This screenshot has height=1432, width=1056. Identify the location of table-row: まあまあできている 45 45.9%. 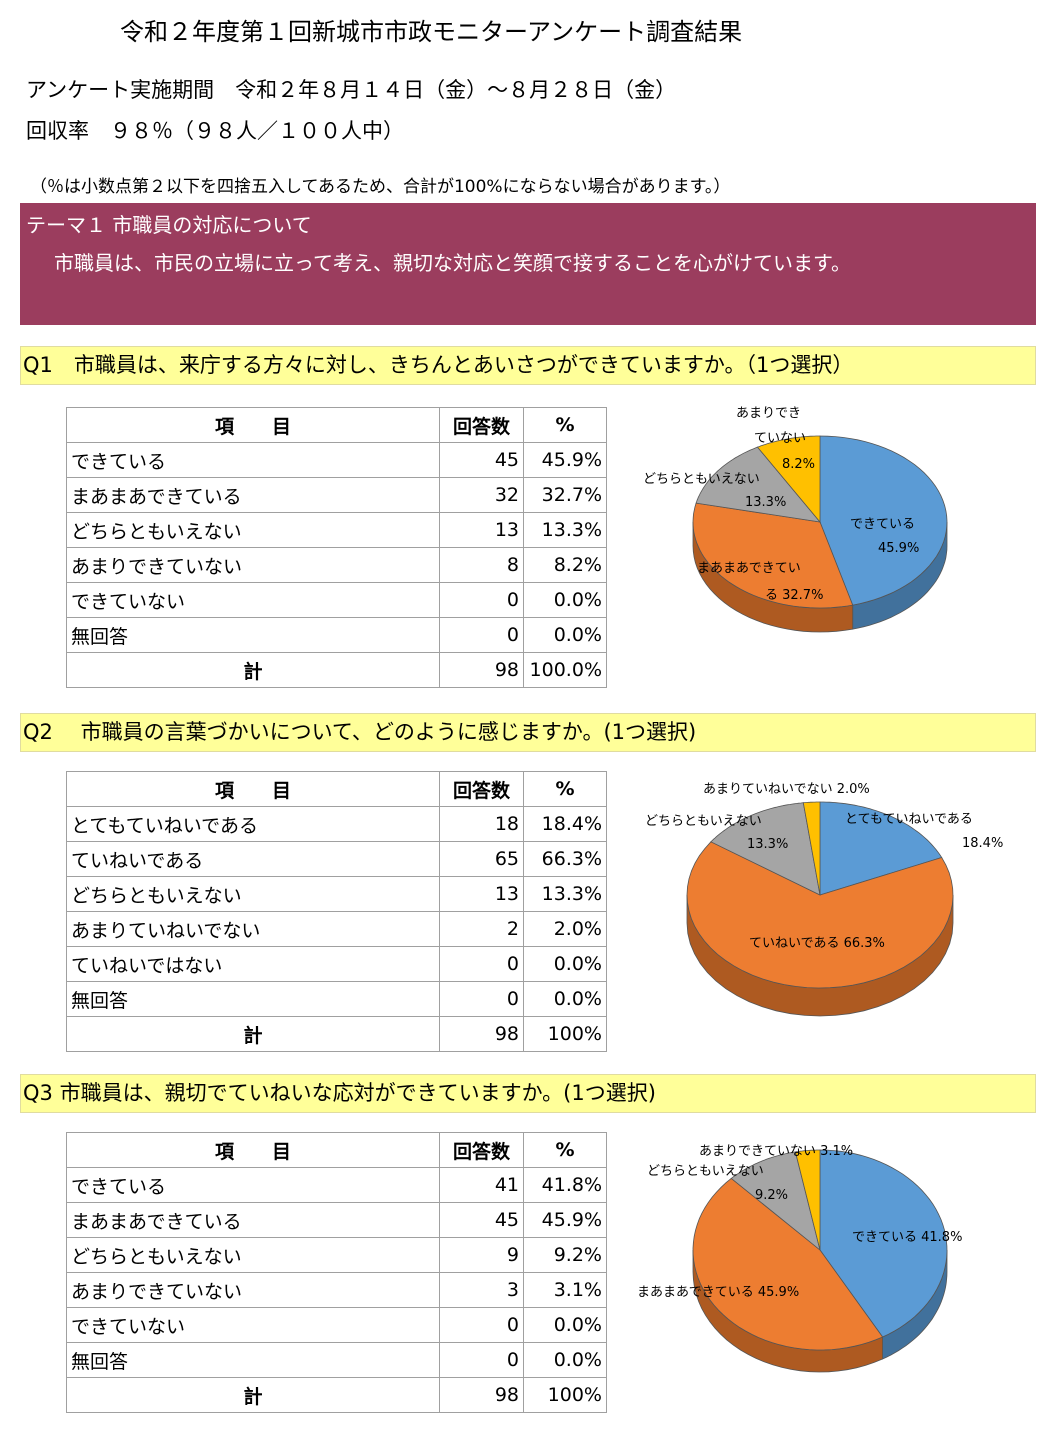
(336, 1220).